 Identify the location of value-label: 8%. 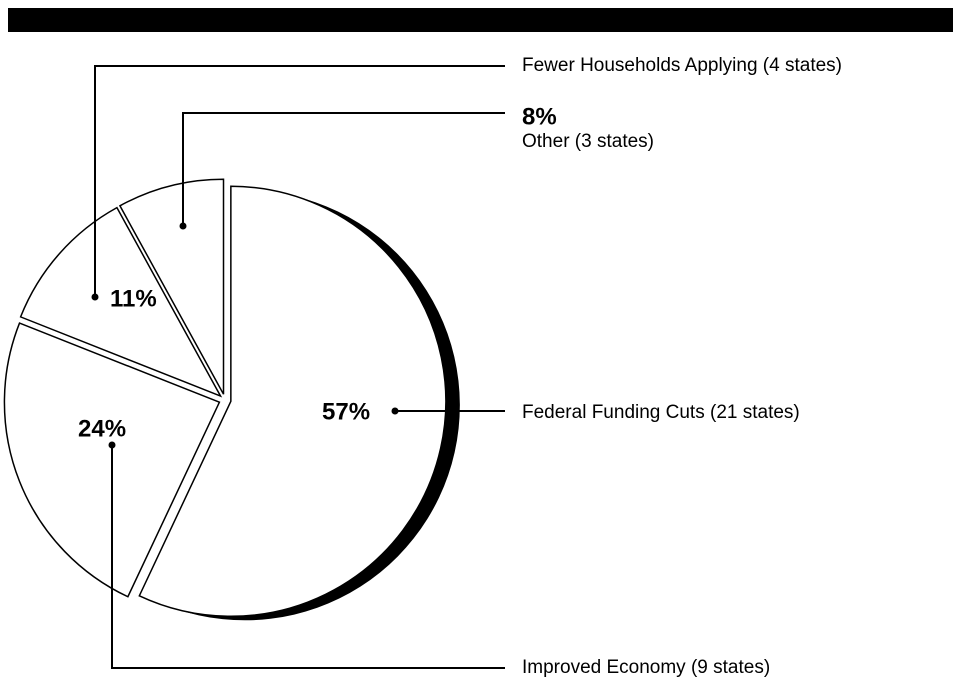
(539, 116).